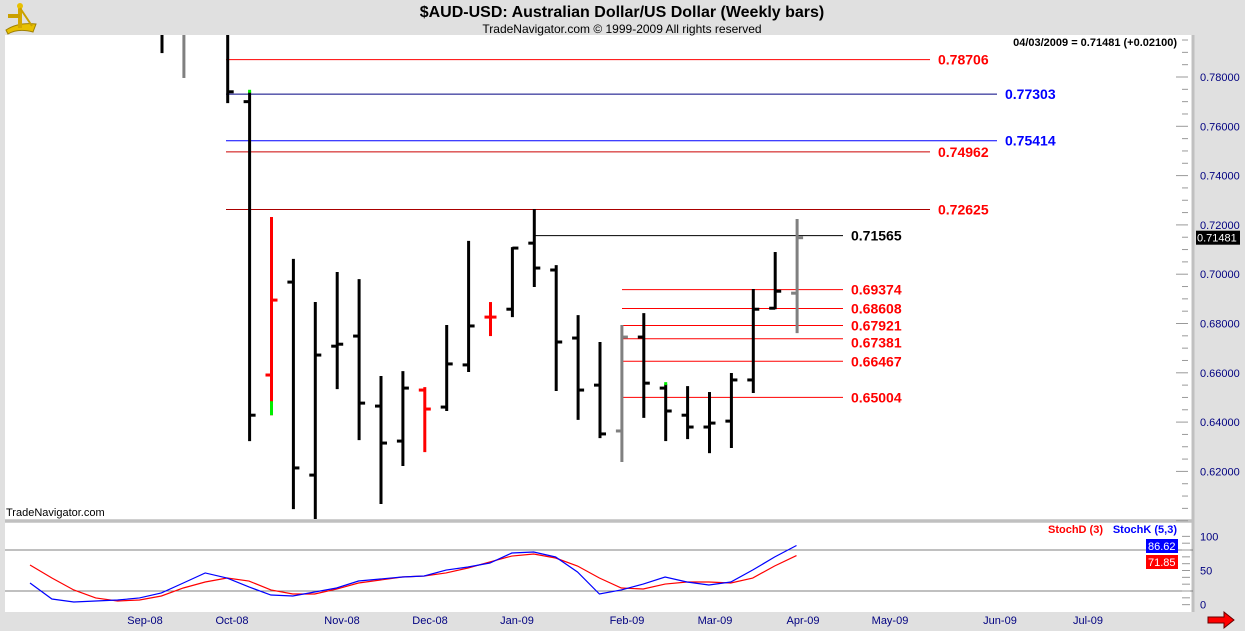  Describe the element at coordinates (1220, 275) in the screenshot. I see `y-tick-label: 0.70000` at that location.